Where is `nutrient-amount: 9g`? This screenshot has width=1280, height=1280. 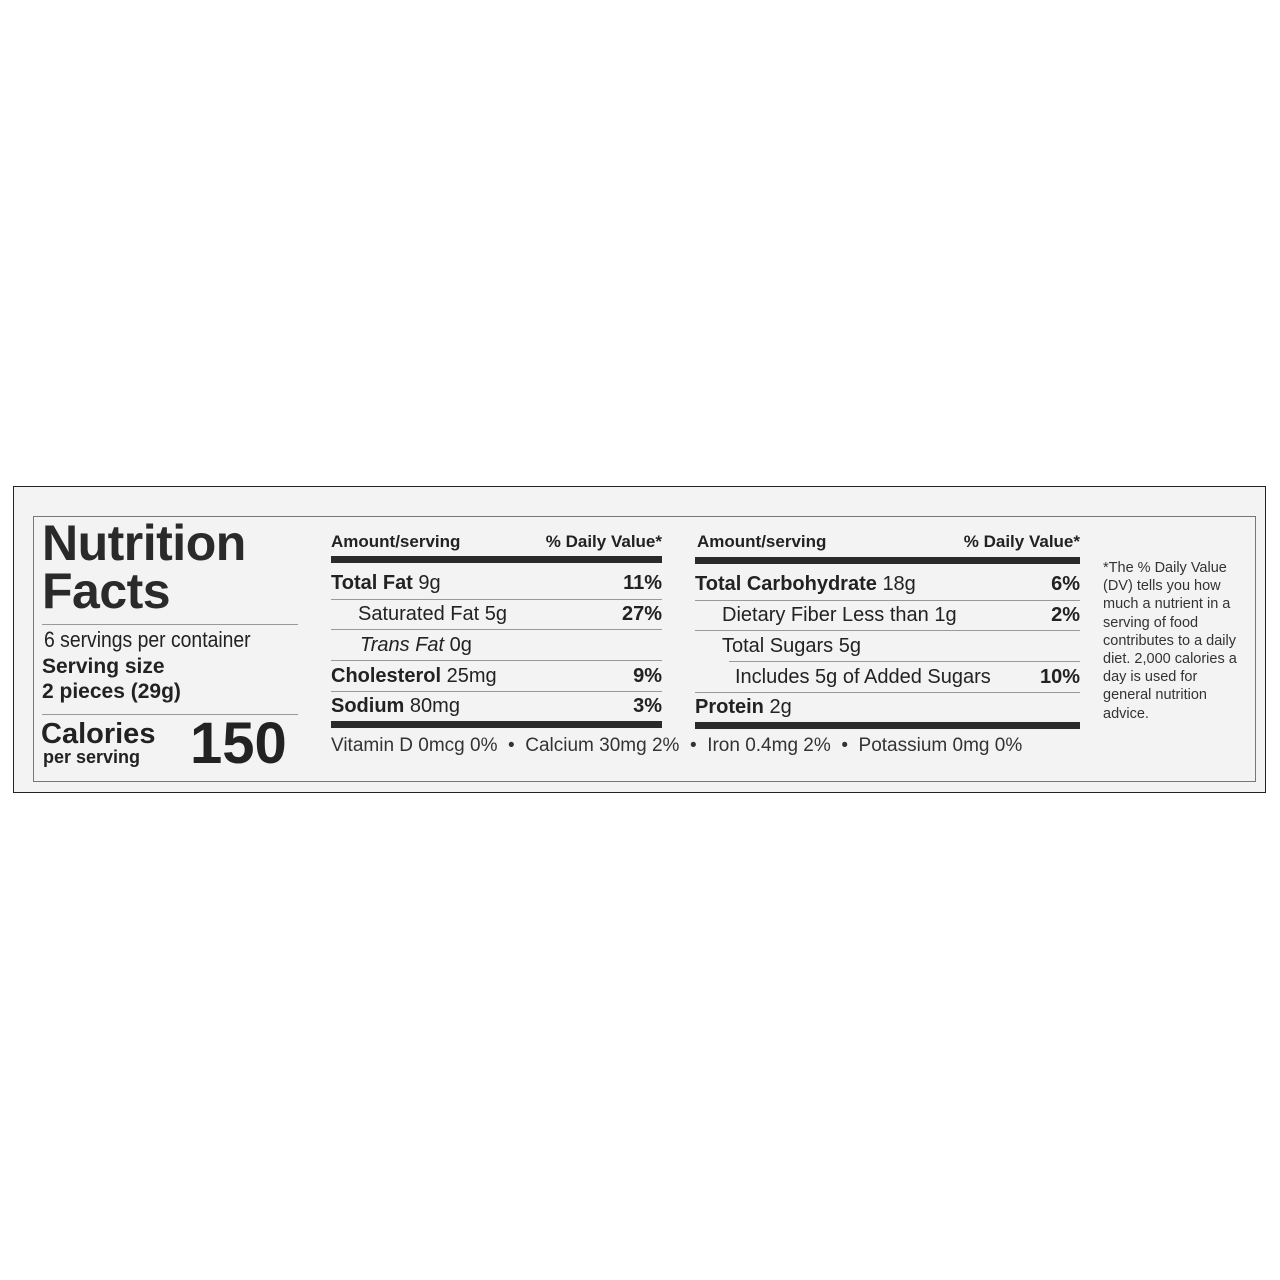
nutrient-amount: 9g is located at coordinates (429, 582).